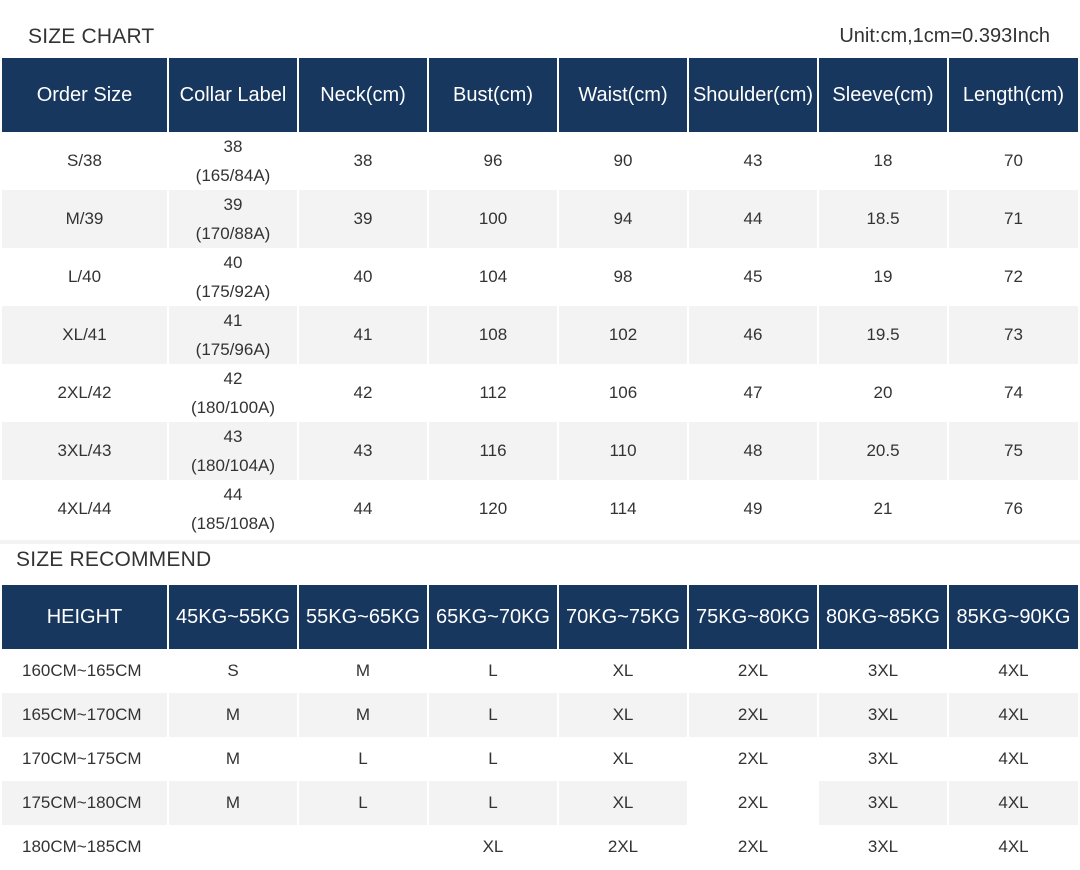 This screenshot has height=870, width=1080. I want to click on cell-order: S/38, so click(84, 160).